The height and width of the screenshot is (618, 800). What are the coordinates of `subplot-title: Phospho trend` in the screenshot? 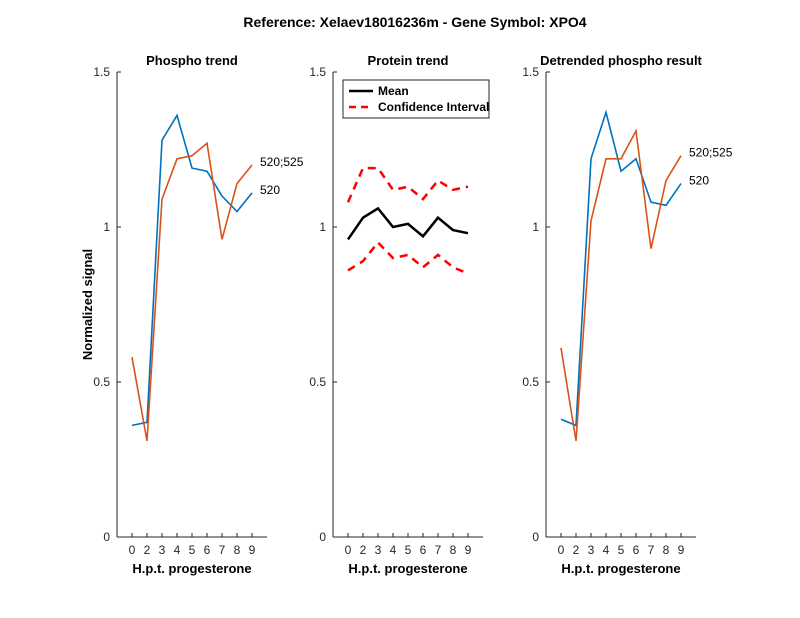 It's located at (192, 60).